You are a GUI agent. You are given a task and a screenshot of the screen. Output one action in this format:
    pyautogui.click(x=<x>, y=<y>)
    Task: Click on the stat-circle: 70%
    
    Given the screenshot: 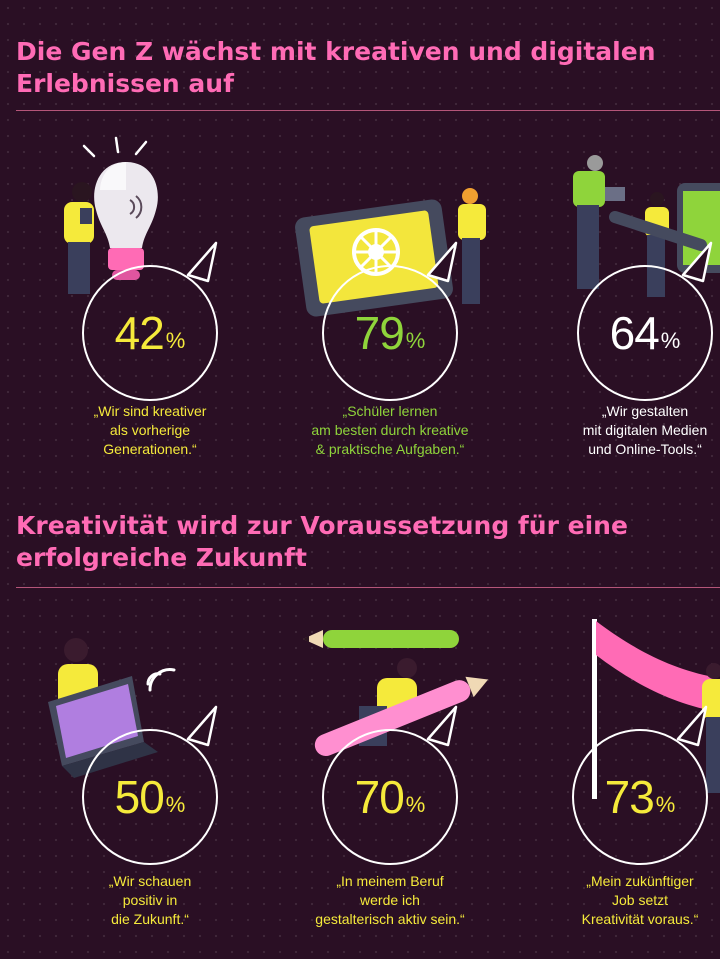 What is the action you would take?
    pyautogui.click(x=390, y=797)
    